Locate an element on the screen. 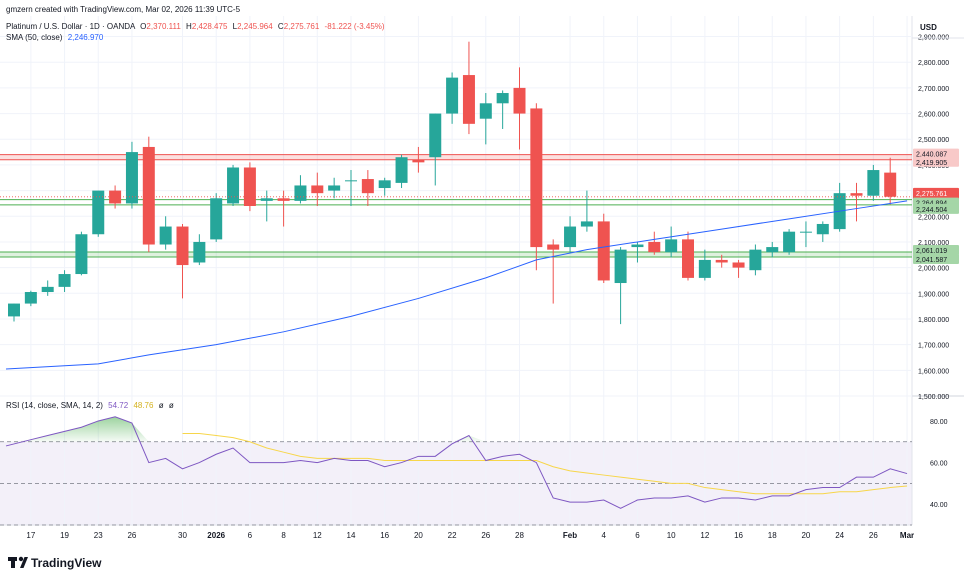 The height and width of the screenshot is (582, 964). change-value: -81.222 (-3.45%) is located at coordinates (355, 26).